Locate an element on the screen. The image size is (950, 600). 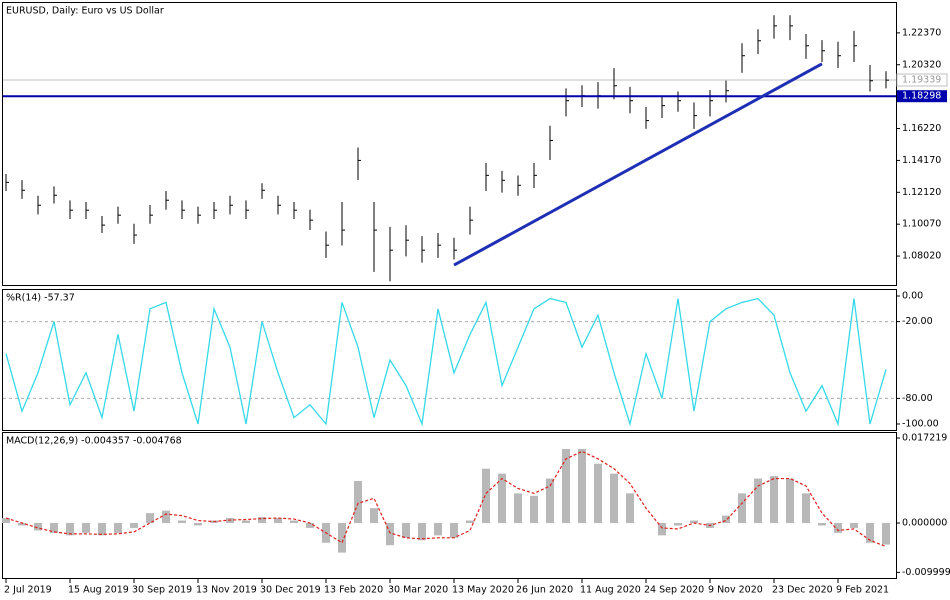
y-tick-label: -80.00 is located at coordinates (917, 398).